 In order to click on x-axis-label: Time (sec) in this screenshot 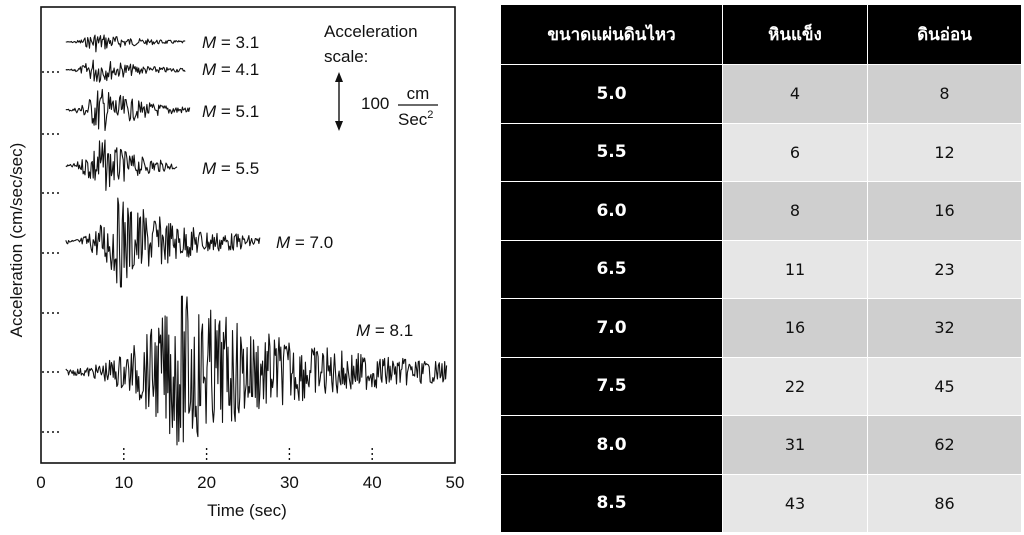, I will do `click(247, 510)`.